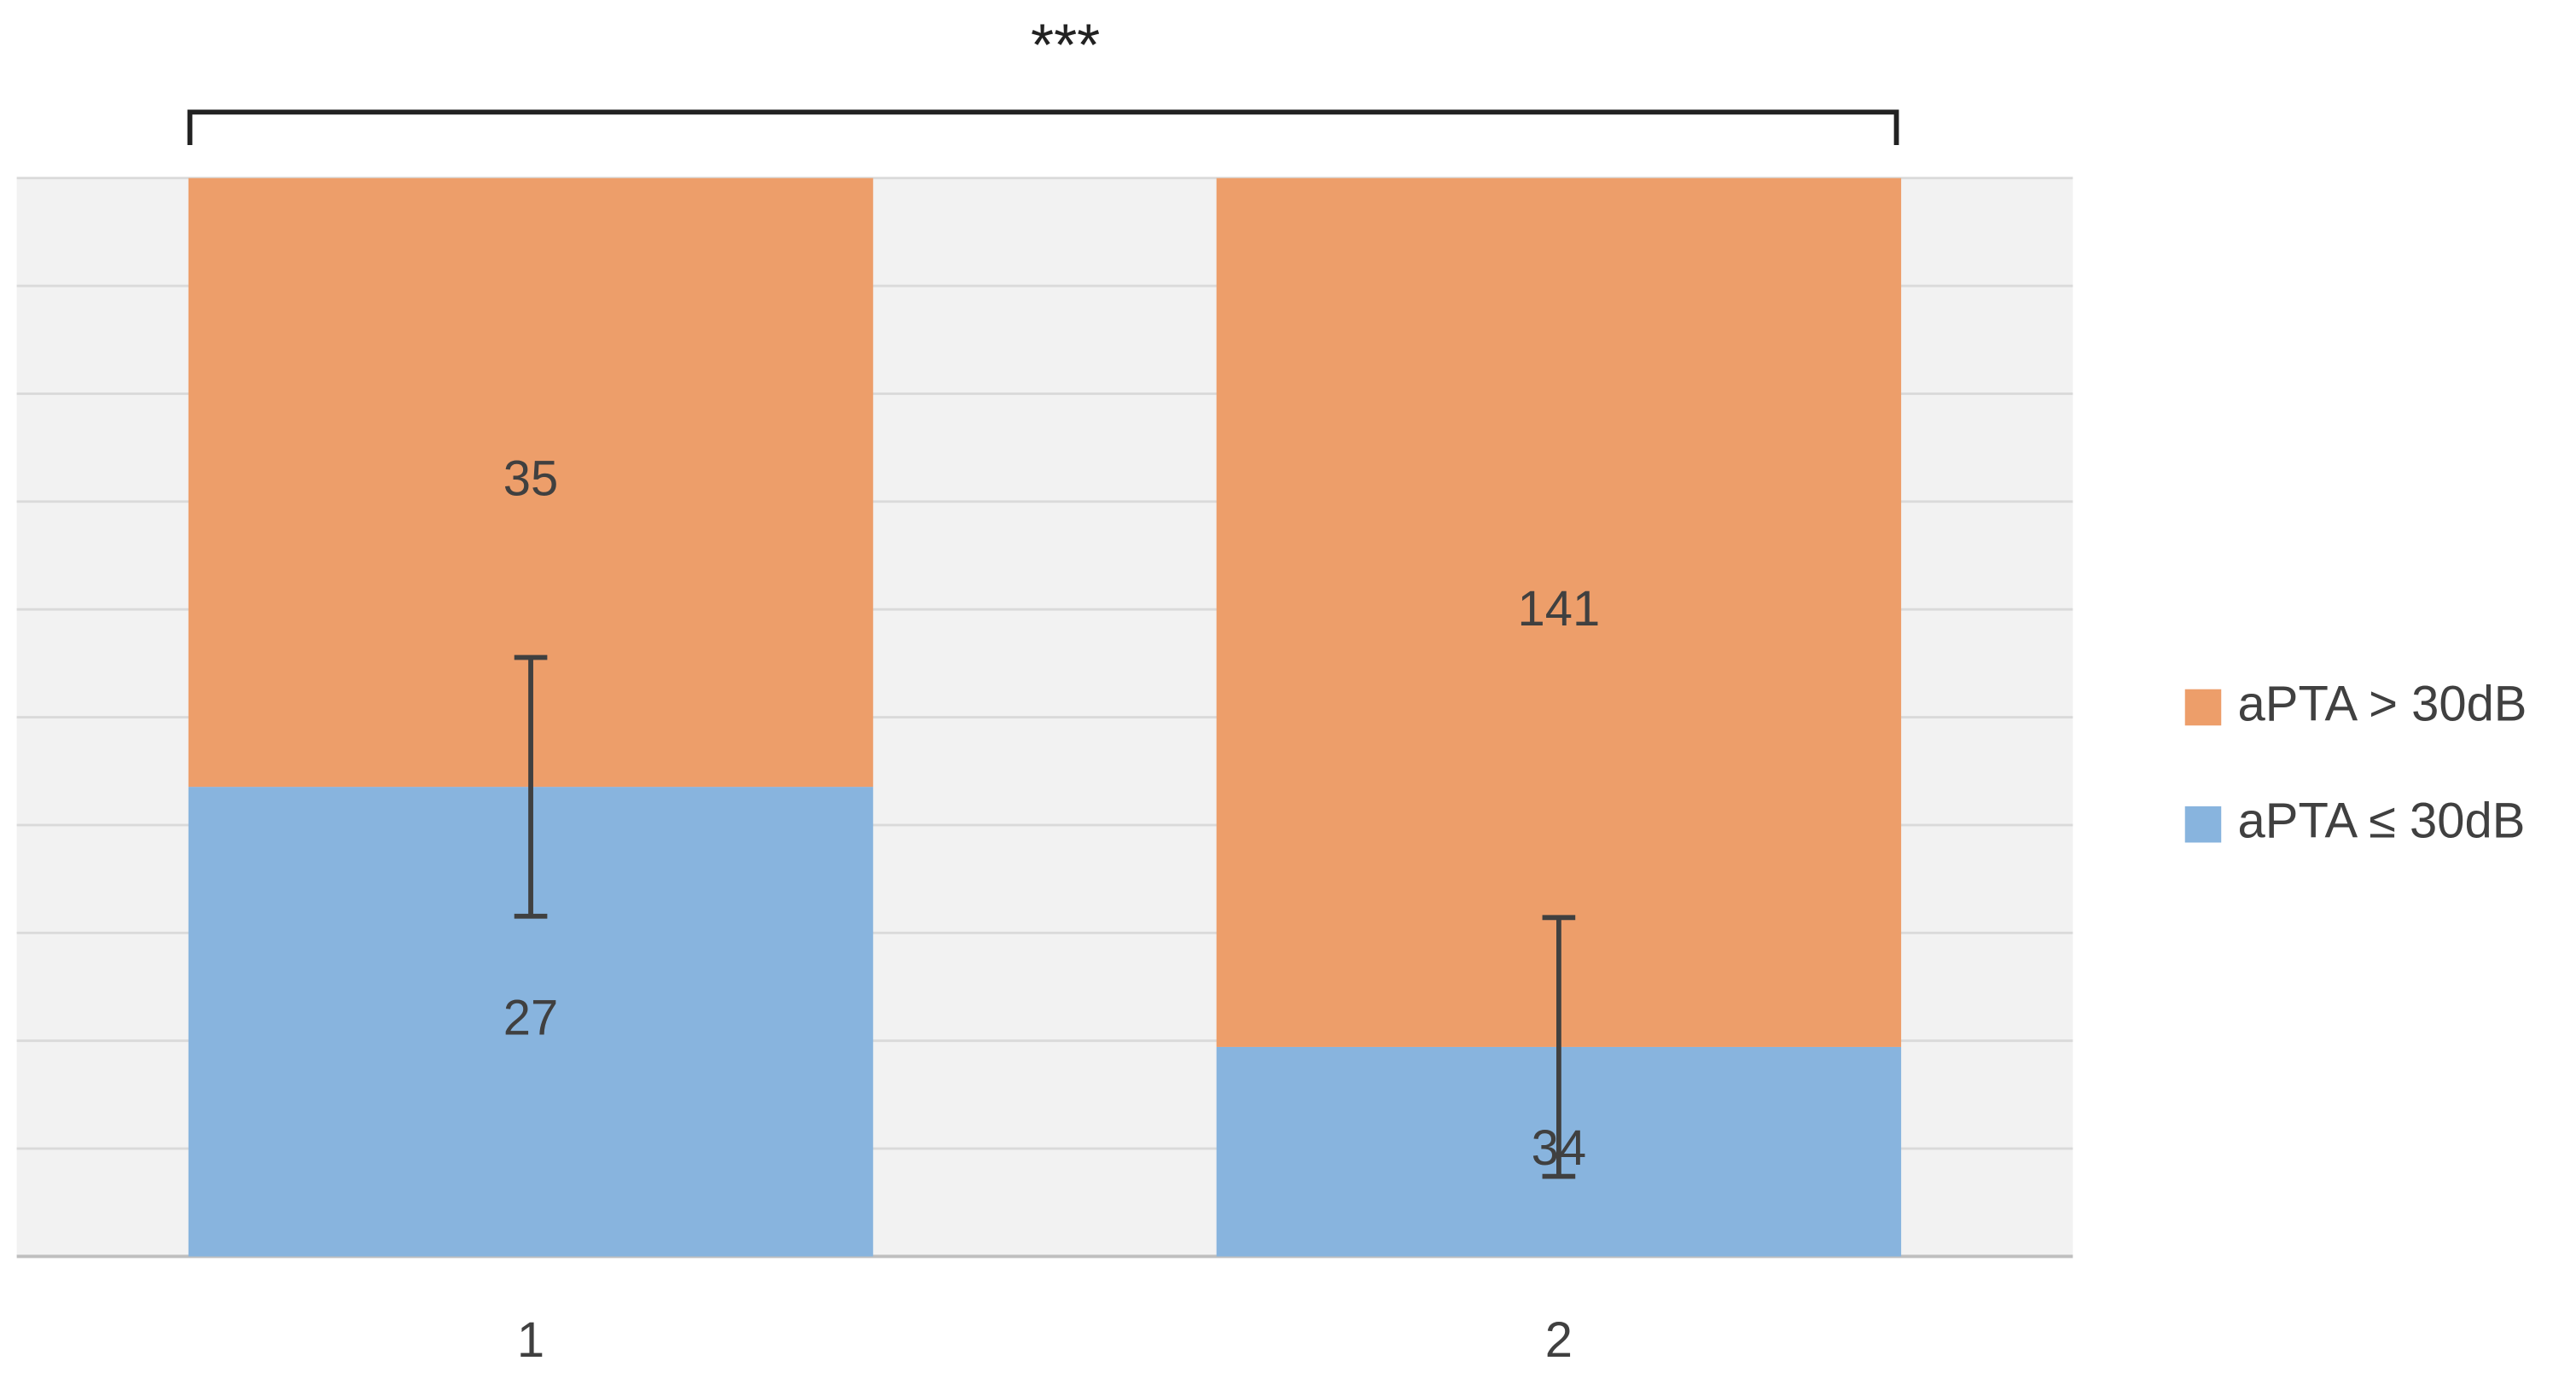 This screenshot has width=2576, height=1390. Describe the element at coordinates (2382, 704) in the screenshot. I see `legend-label: aPTA > 30dB` at that location.